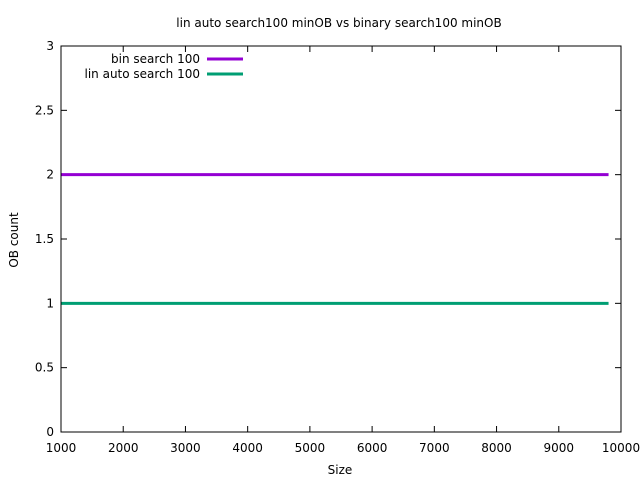 This screenshot has height=480, width=640. I want to click on x-tick-label: 2000, so click(123, 448).